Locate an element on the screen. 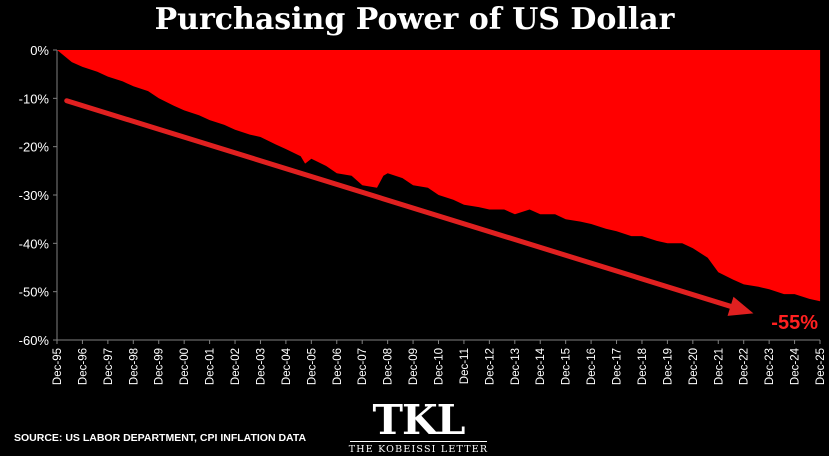 This screenshot has width=829, height=456. x-tick-label: Dec-22 is located at coordinates (745, 366).